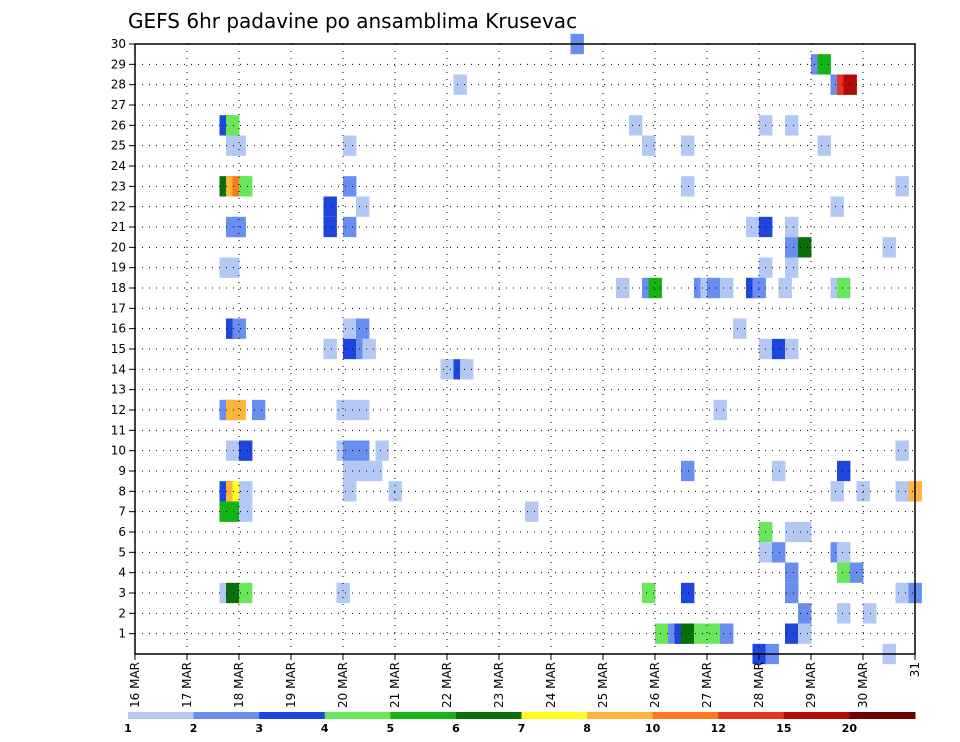 This screenshot has height=742, width=960. I want to click on colorbar-label: 15, so click(783, 728).